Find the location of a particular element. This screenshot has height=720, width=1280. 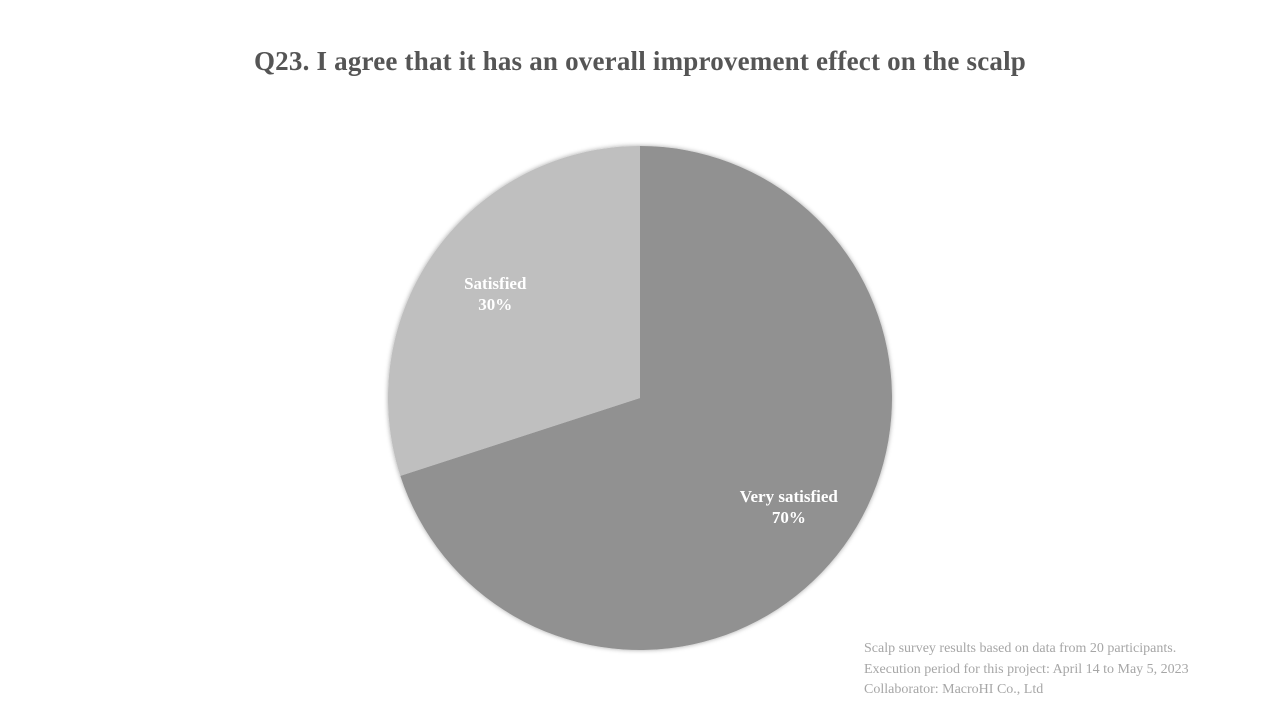

slice-label-name-satisfied: Satisfied is located at coordinates (495, 283).